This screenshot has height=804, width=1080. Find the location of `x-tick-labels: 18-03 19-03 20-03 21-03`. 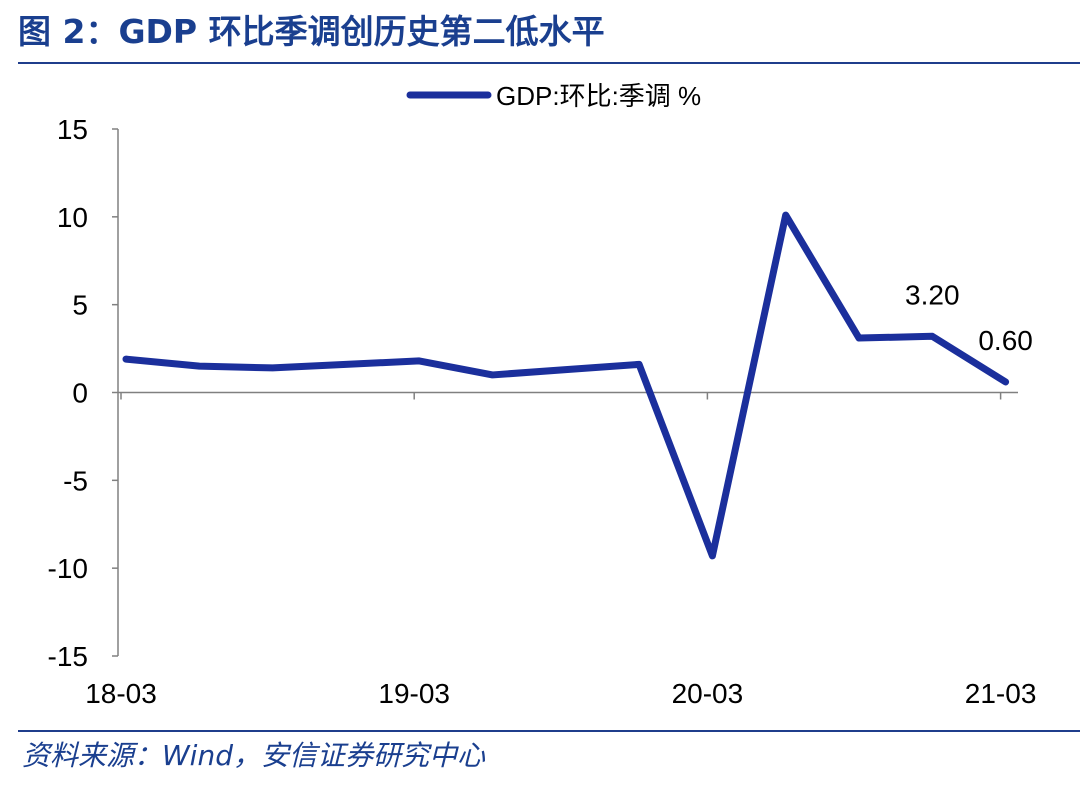

x-tick-labels: 18-03 19-03 20-03 21-03 is located at coordinates (560, 693).